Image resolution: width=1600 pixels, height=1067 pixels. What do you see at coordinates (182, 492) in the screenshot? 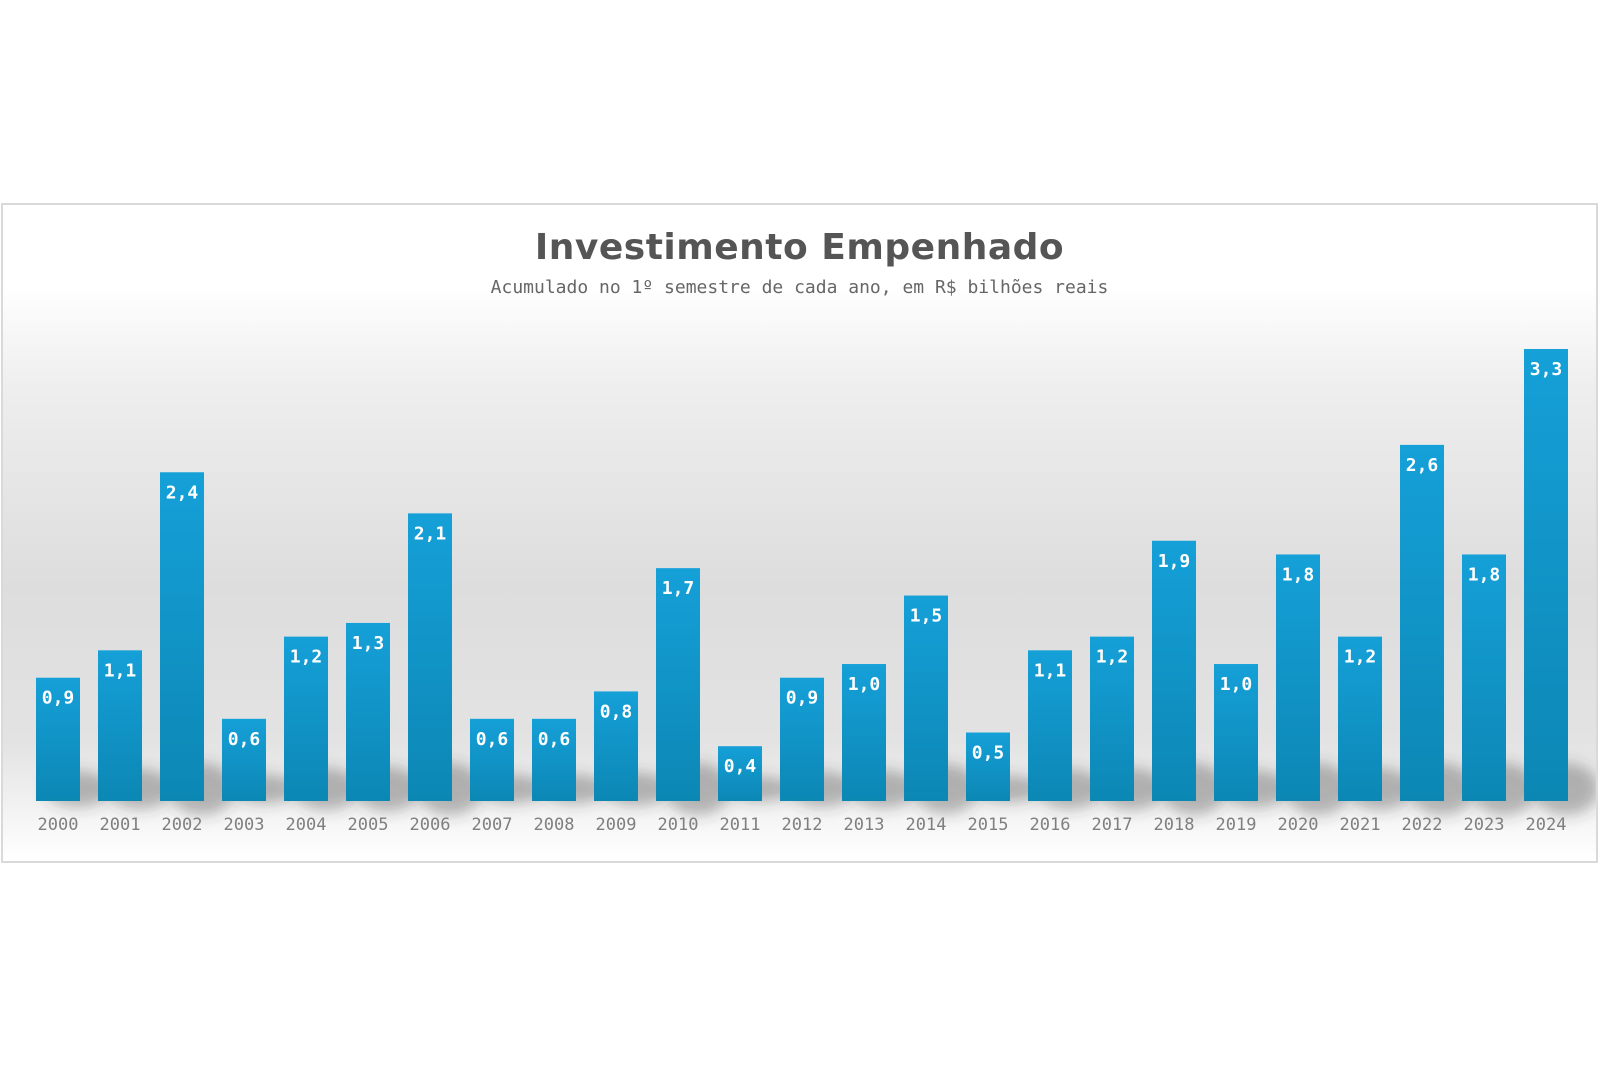
I see `data-label-2002: 2,4` at bounding box center [182, 492].